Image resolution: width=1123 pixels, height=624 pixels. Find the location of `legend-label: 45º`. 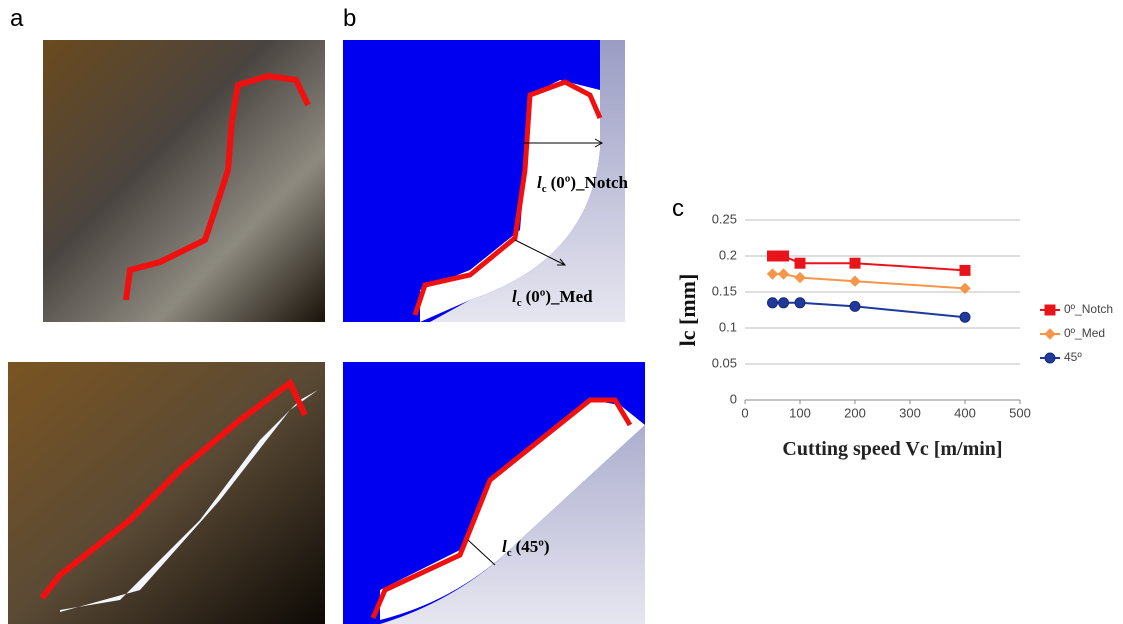

legend-label: 45º is located at coordinates (1073, 357).